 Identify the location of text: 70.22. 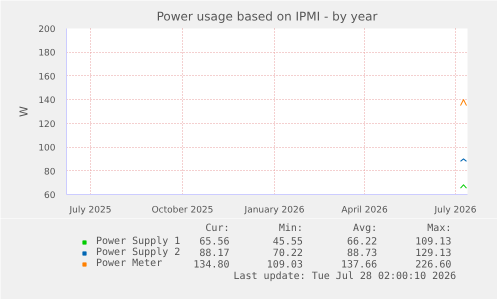
(287, 254).